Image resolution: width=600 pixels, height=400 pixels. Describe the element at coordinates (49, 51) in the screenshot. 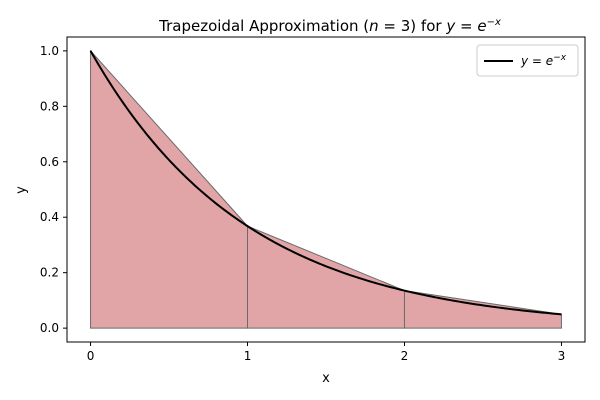

I see `y-tick-label: 1.0` at that location.